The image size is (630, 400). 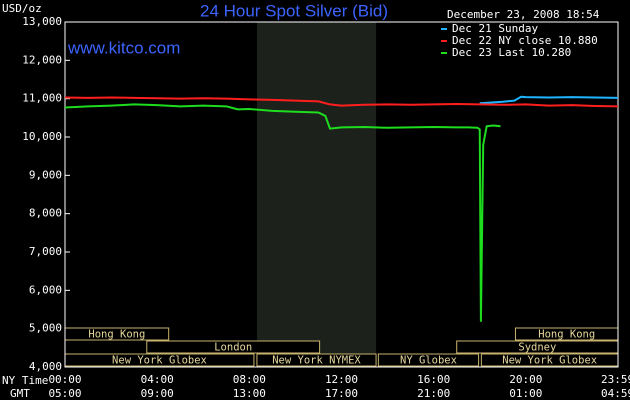 I want to click on x2-tick-label: 13:00, so click(x=249, y=393).